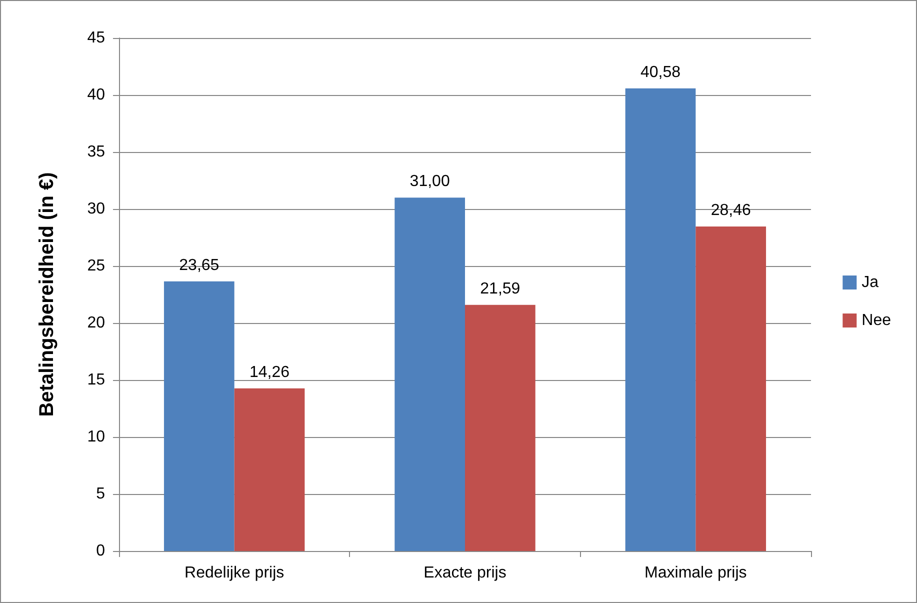 Image resolution: width=917 pixels, height=603 pixels. What do you see at coordinates (269, 372) in the screenshot?
I see `data-label: 14,26` at bounding box center [269, 372].